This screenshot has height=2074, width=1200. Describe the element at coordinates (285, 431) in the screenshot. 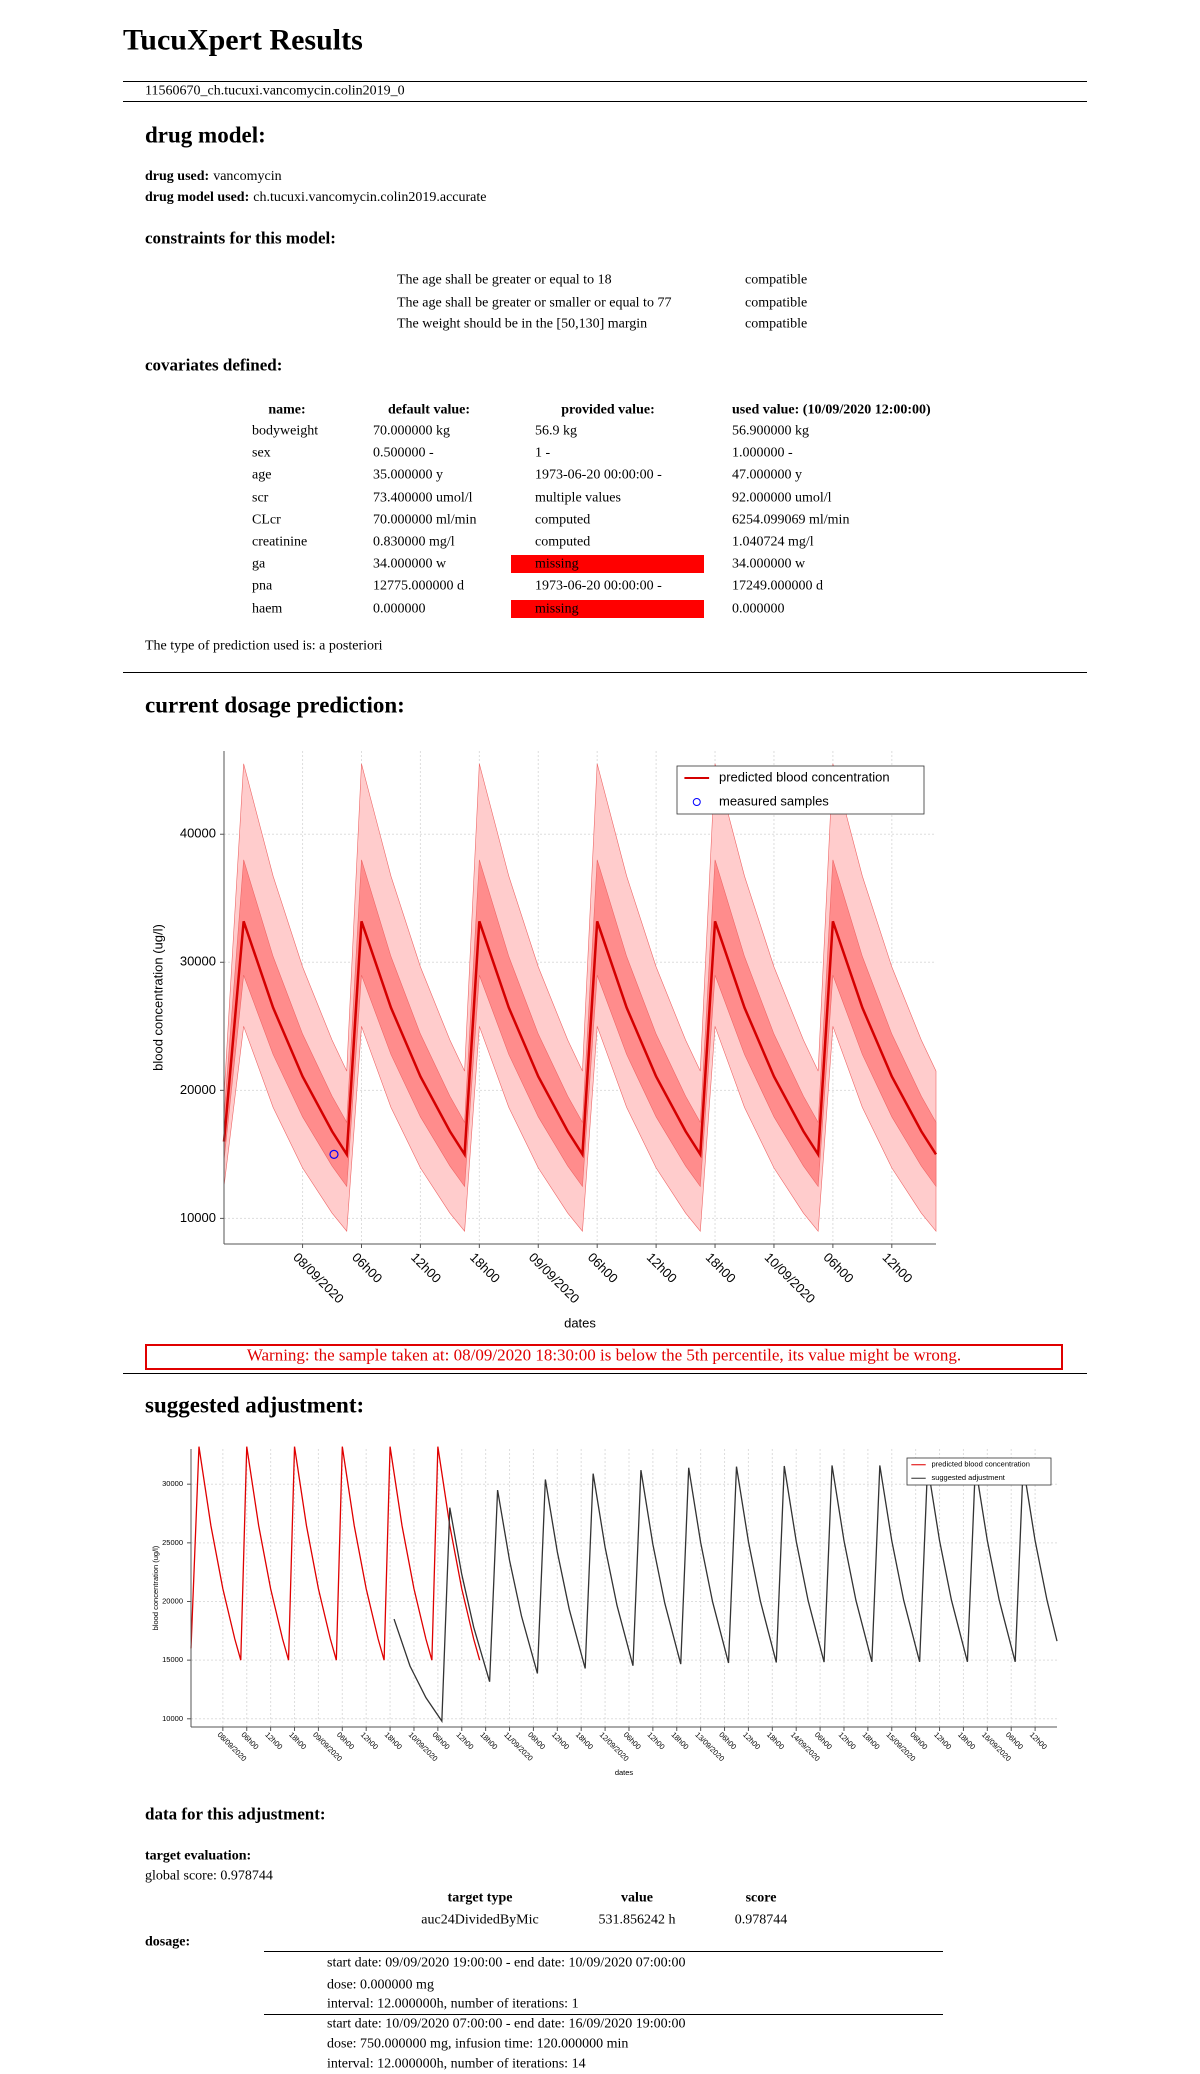

I see `covariate-cell: bodyweight` at that location.